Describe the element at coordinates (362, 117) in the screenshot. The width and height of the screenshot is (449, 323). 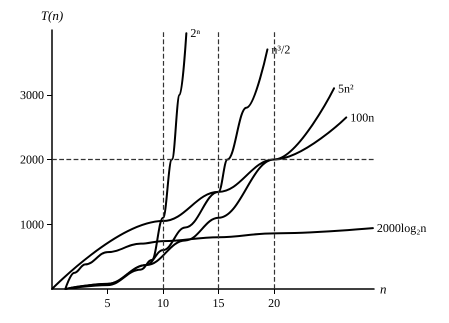
I see `series-label: 100n` at that location.